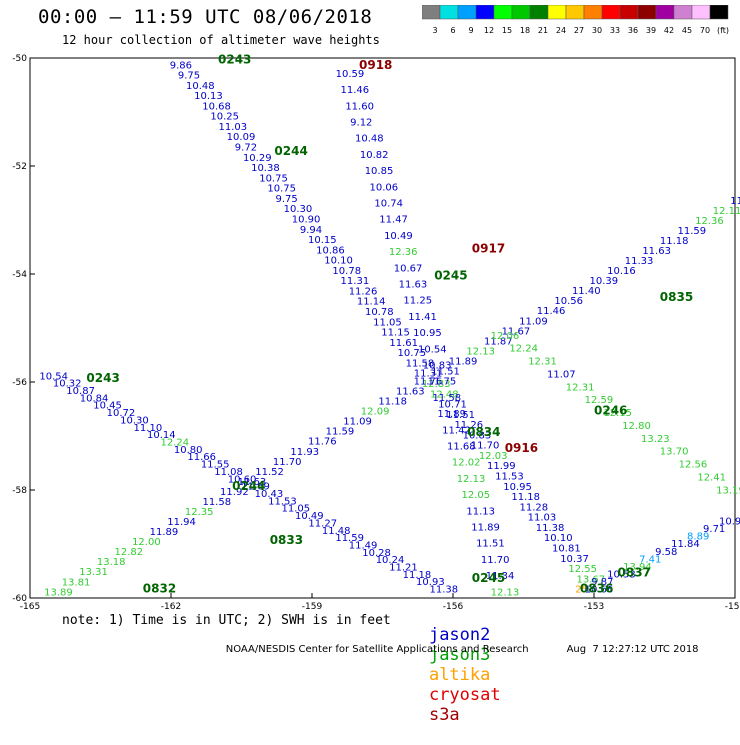 Image resolution: width=740 pixels, height=745 pixels. I want to click on swh-value-label: 10.13, so click(208, 96).